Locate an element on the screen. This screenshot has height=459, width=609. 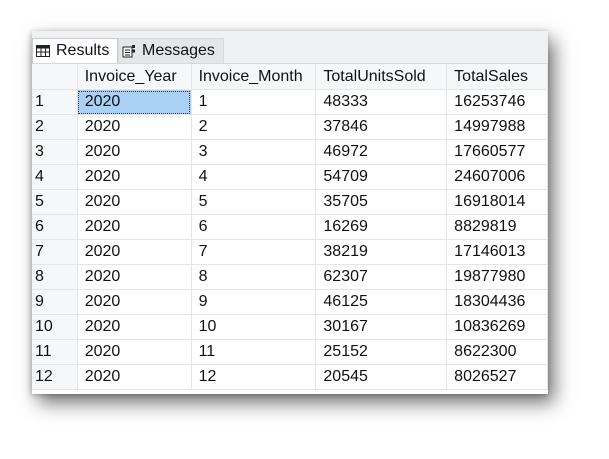
cell-total-units-sold: 20545 is located at coordinates (381, 377).